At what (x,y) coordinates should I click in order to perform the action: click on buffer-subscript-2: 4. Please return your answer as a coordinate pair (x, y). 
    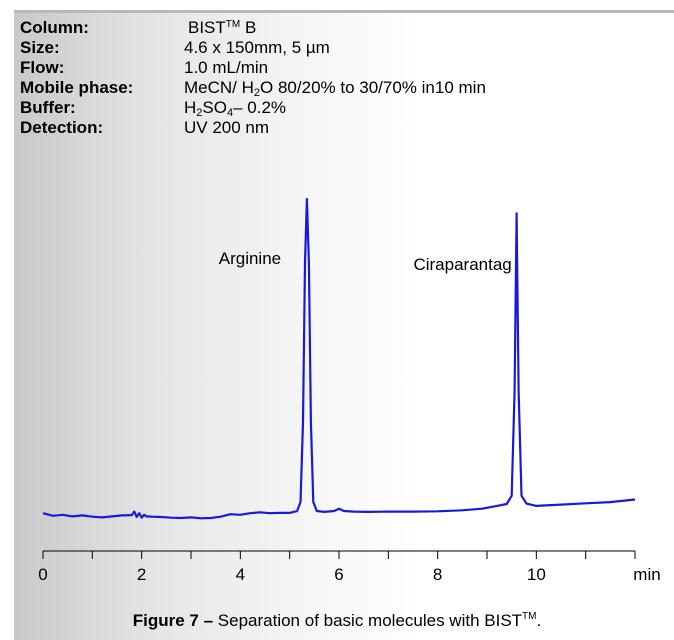
    Looking at the image, I should click on (230, 113).